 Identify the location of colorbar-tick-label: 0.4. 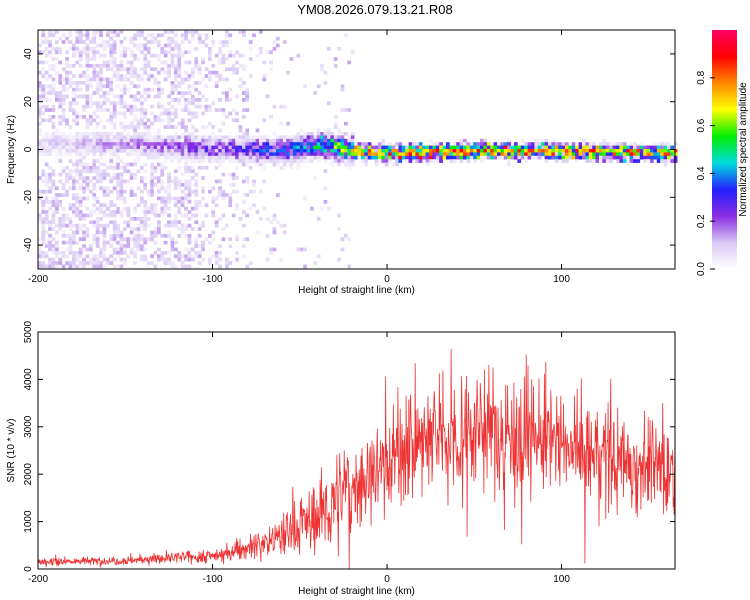
(701, 173).